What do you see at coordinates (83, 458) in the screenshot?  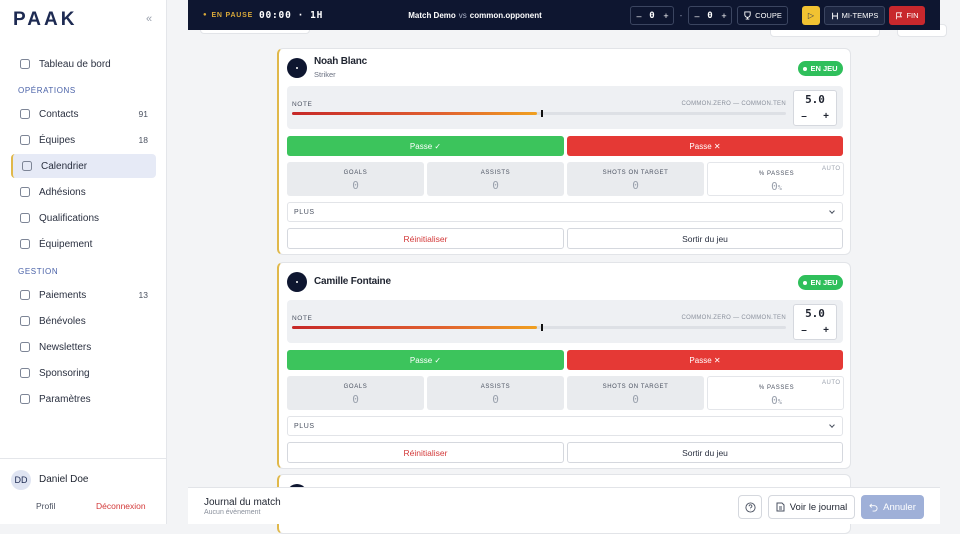 I see `divider` at bounding box center [83, 458].